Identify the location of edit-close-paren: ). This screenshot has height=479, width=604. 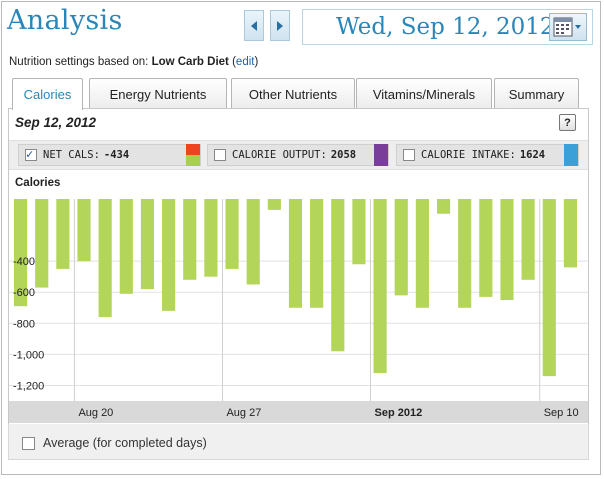
(256, 62).